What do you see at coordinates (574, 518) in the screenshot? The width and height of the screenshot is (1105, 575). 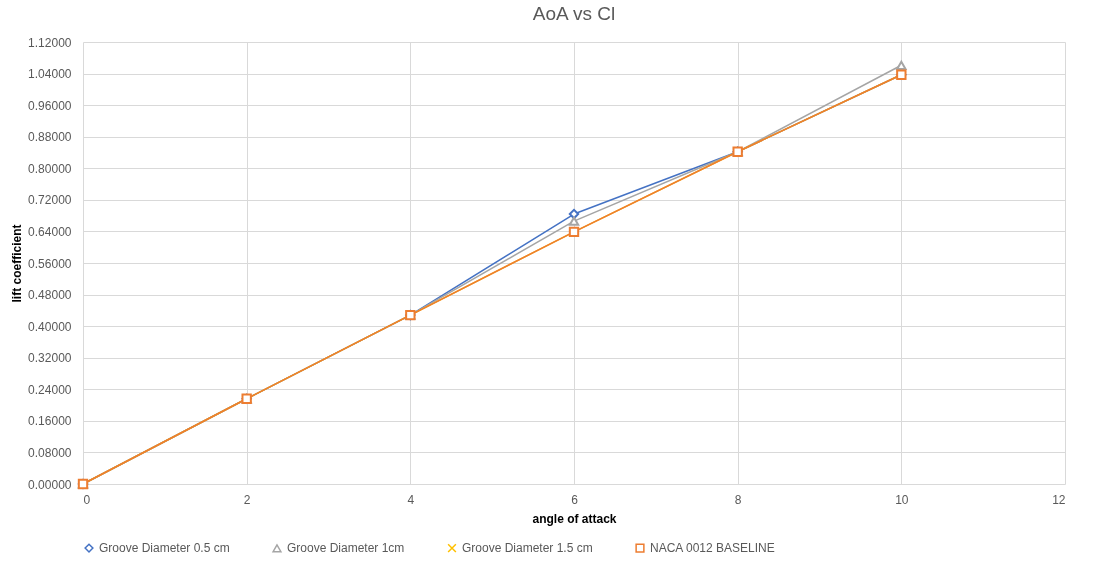 I see `x-axis-title: angle of attack` at bounding box center [574, 518].